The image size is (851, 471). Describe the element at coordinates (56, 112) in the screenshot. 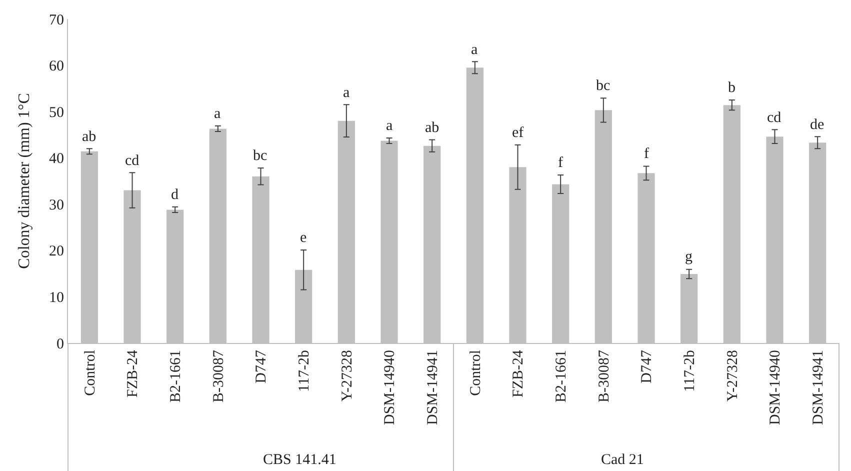

I see `y-tick-label: 50` at that location.